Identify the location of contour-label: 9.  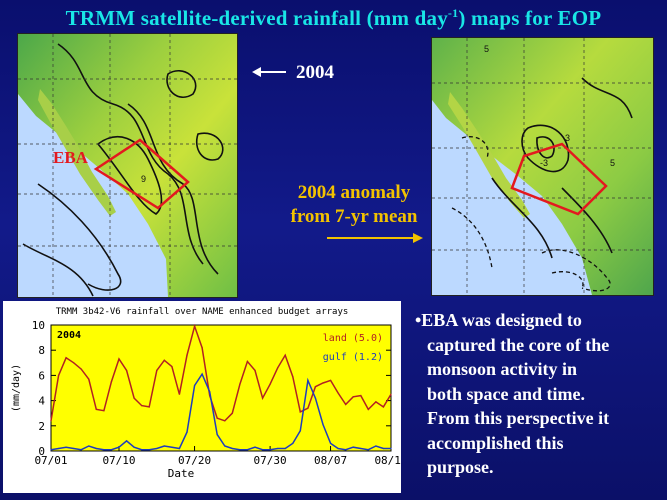
(143, 179).